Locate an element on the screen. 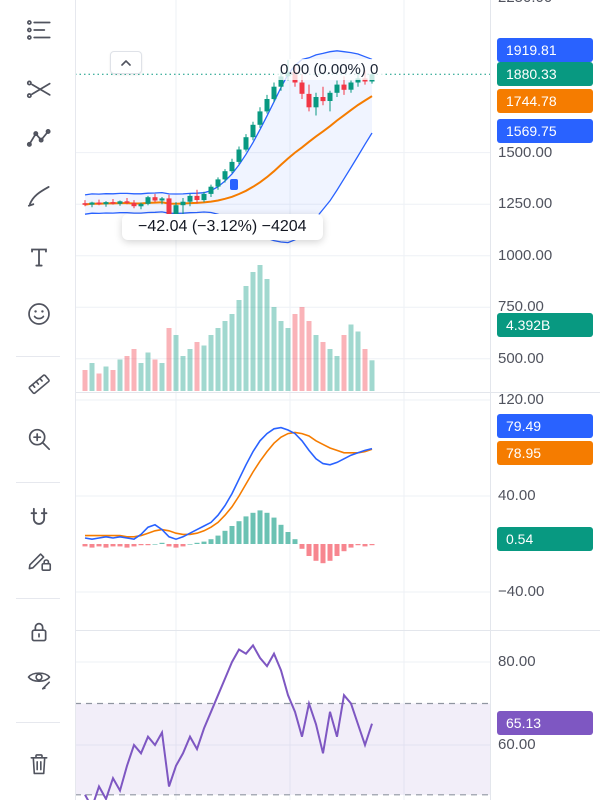 The height and width of the screenshot is (800, 600). pattern-tool-icon is located at coordinates (38, 138).